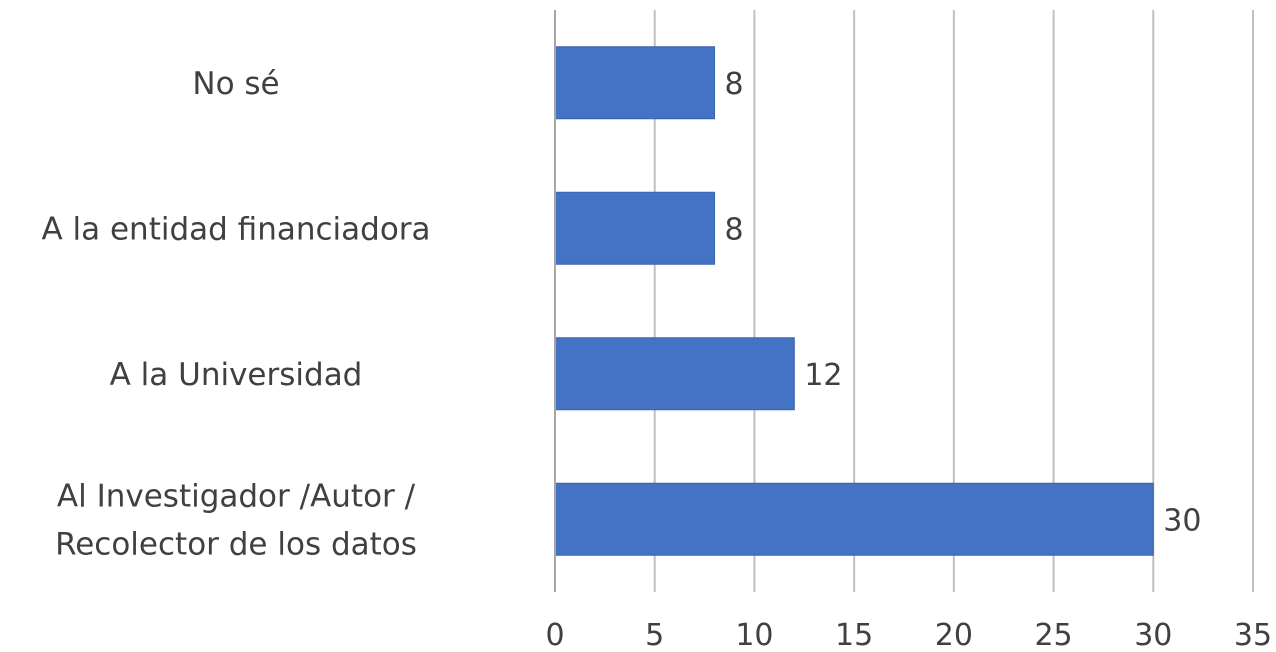 The height and width of the screenshot is (652, 1276). Describe the element at coordinates (554, 635) in the screenshot. I see `x-tick-label: 0` at that location.